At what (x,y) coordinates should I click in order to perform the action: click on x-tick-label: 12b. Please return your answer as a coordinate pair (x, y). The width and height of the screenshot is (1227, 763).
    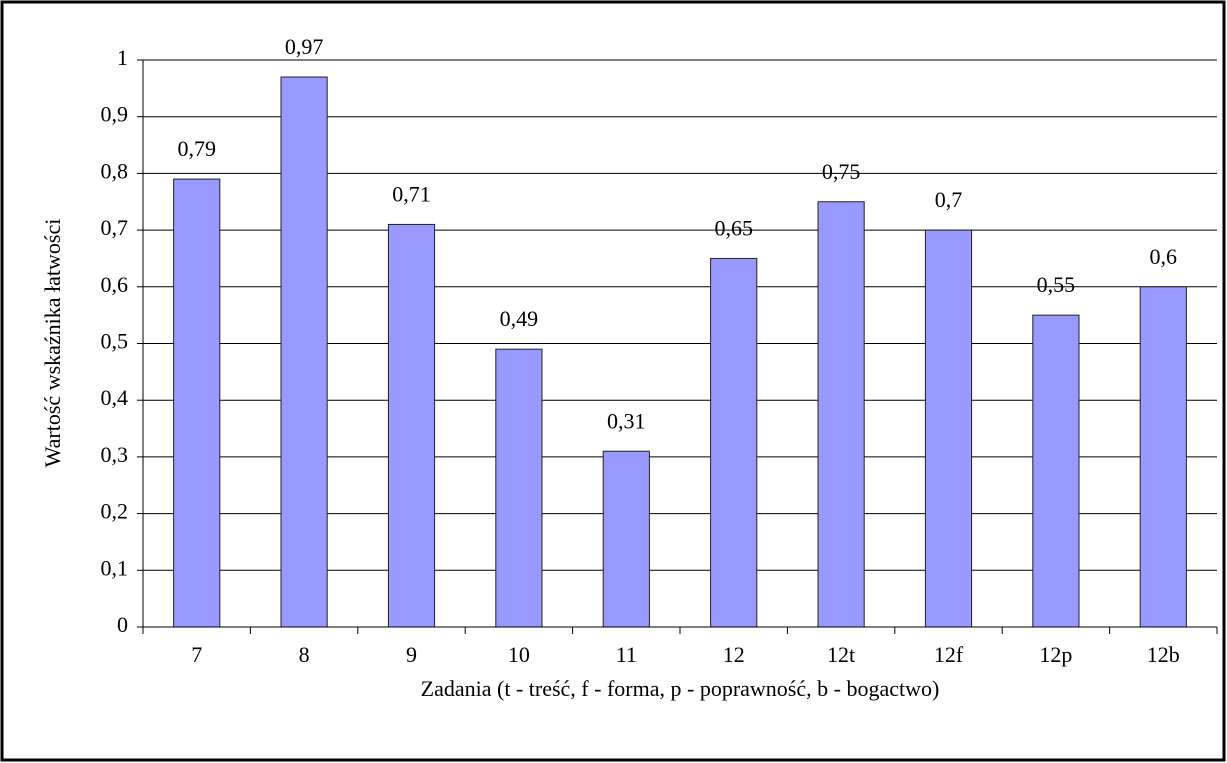
    Looking at the image, I should click on (1163, 654).